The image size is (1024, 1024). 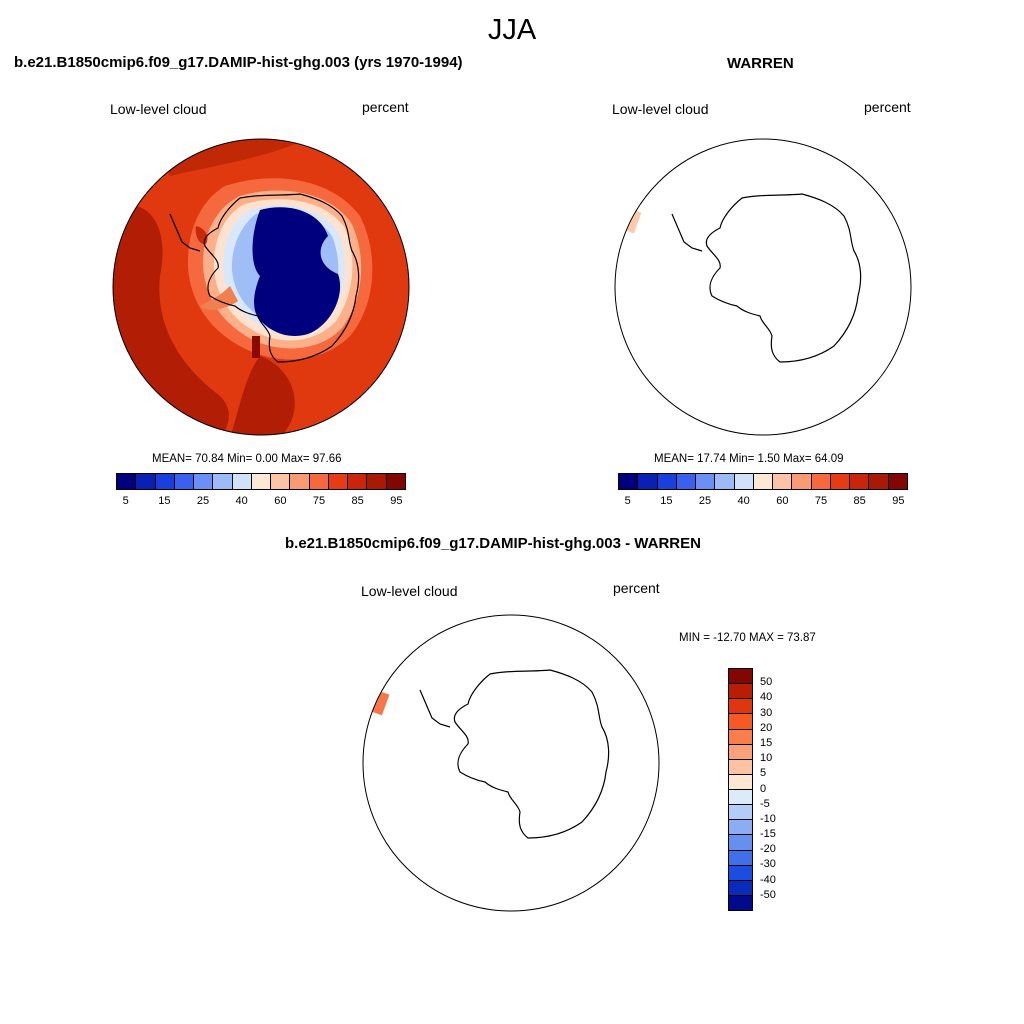 I want to click on colorbar-tick-label: -50, so click(x=768, y=894).